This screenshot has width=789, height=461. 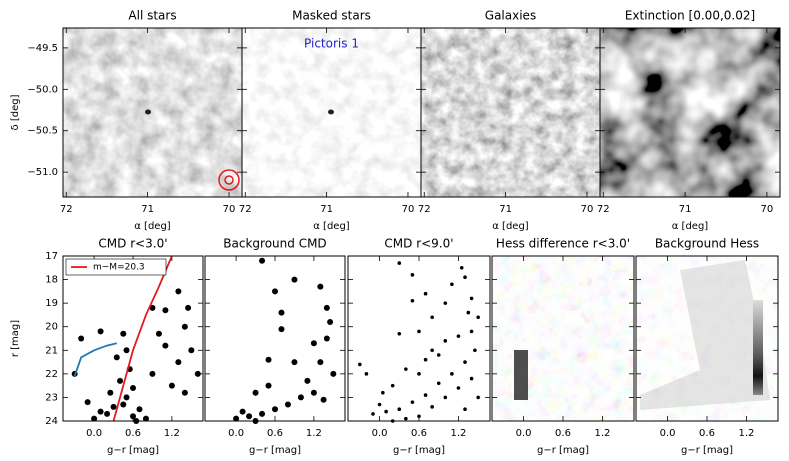 I want to click on hess-map, so click(x=563, y=338).